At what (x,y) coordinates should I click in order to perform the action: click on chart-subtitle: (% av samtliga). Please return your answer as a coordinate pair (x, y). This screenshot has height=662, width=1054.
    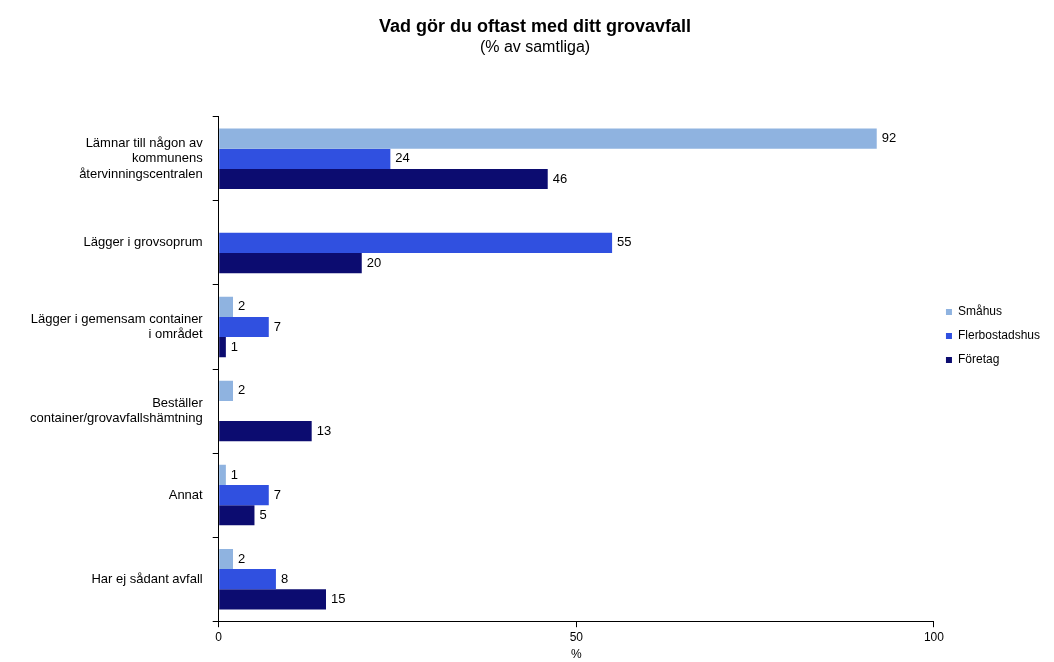
    Looking at the image, I should click on (535, 46).